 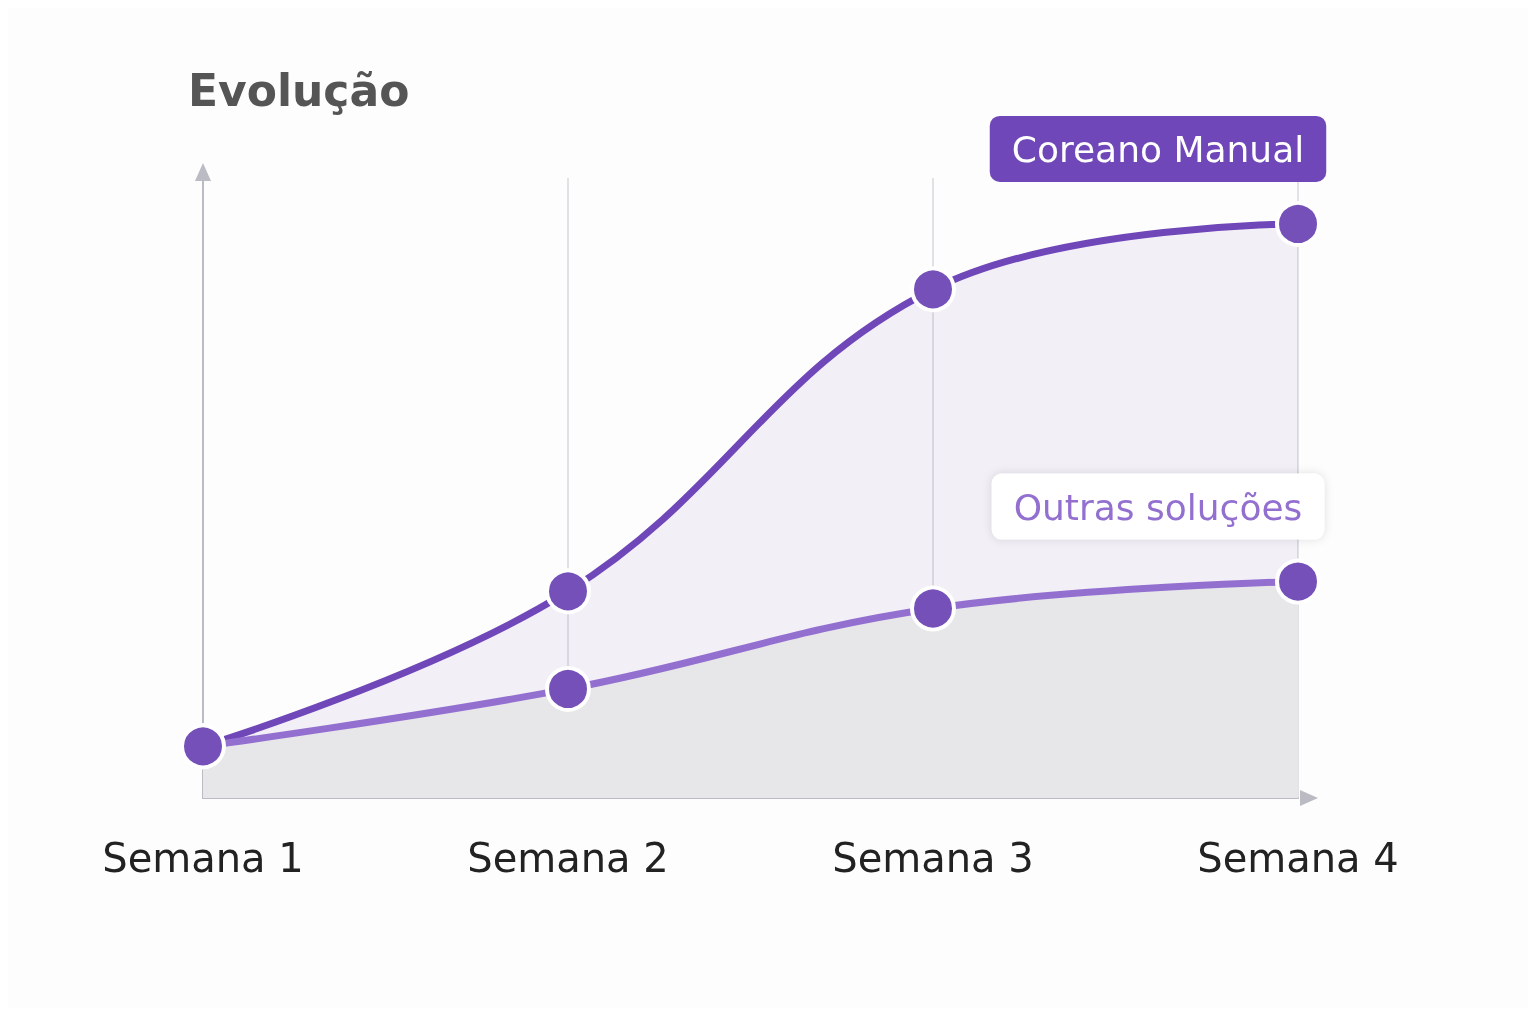 What do you see at coordinates (933, 858) in the screenshot?
I see `x-tick-label: Semana 3` at bounding box center [933, 858].